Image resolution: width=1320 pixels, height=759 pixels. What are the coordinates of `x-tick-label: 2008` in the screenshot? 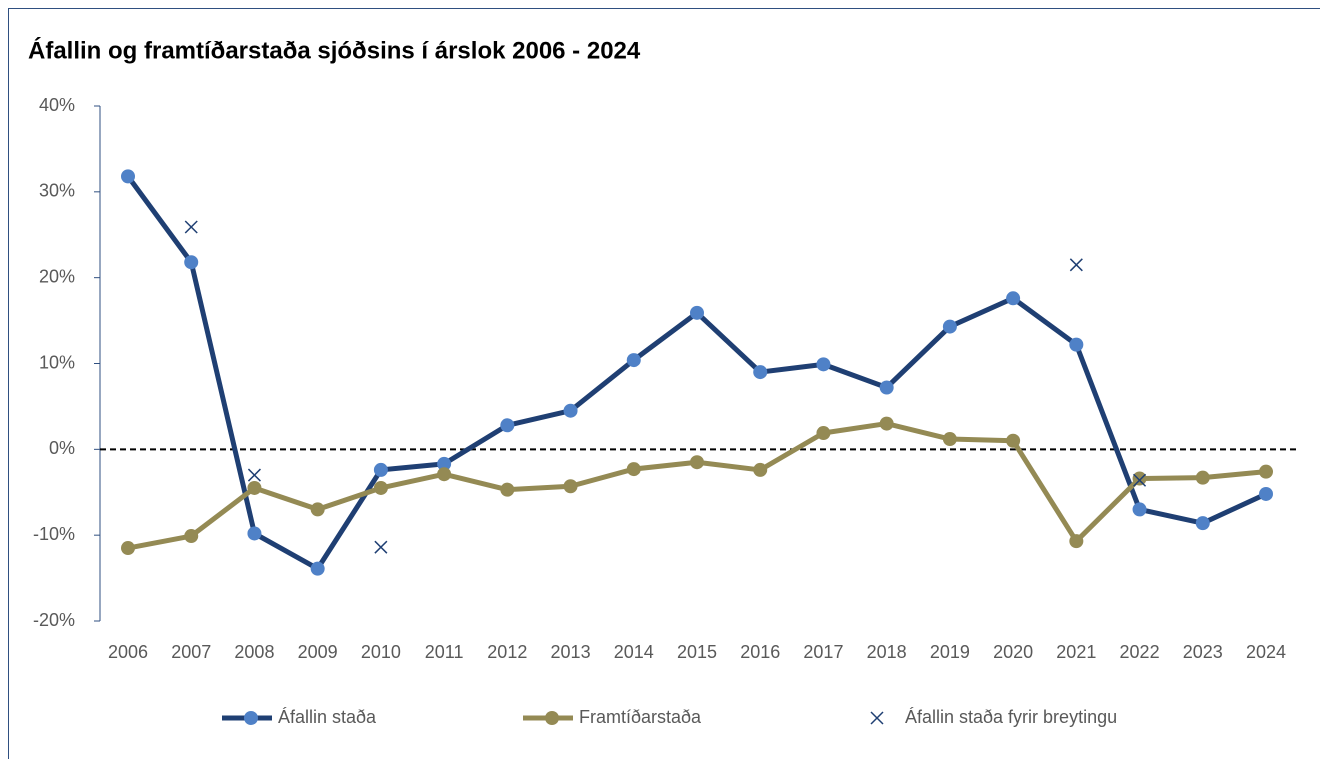 It's located at (254, 652).